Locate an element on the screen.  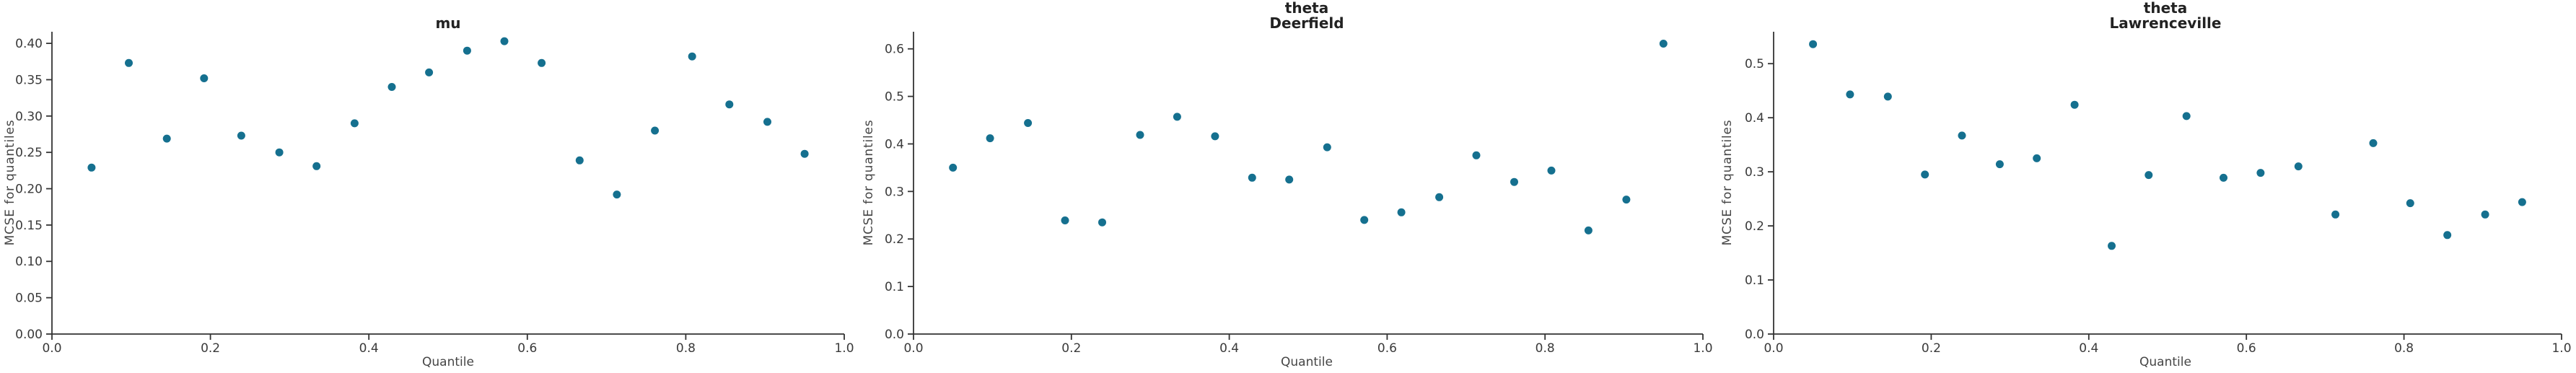
y-tick-label: 0.10 is located at coordinates (29, 262).